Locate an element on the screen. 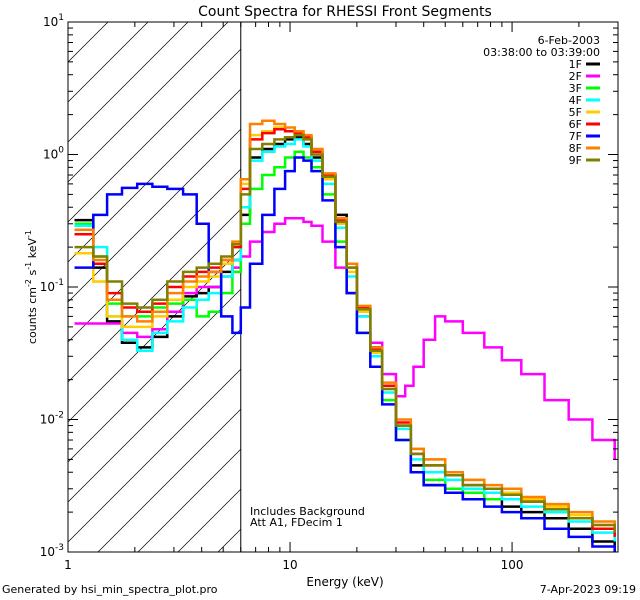 This screenshot has width=640, height=600. legend-label: 1F is located at coordinates (575, 64).